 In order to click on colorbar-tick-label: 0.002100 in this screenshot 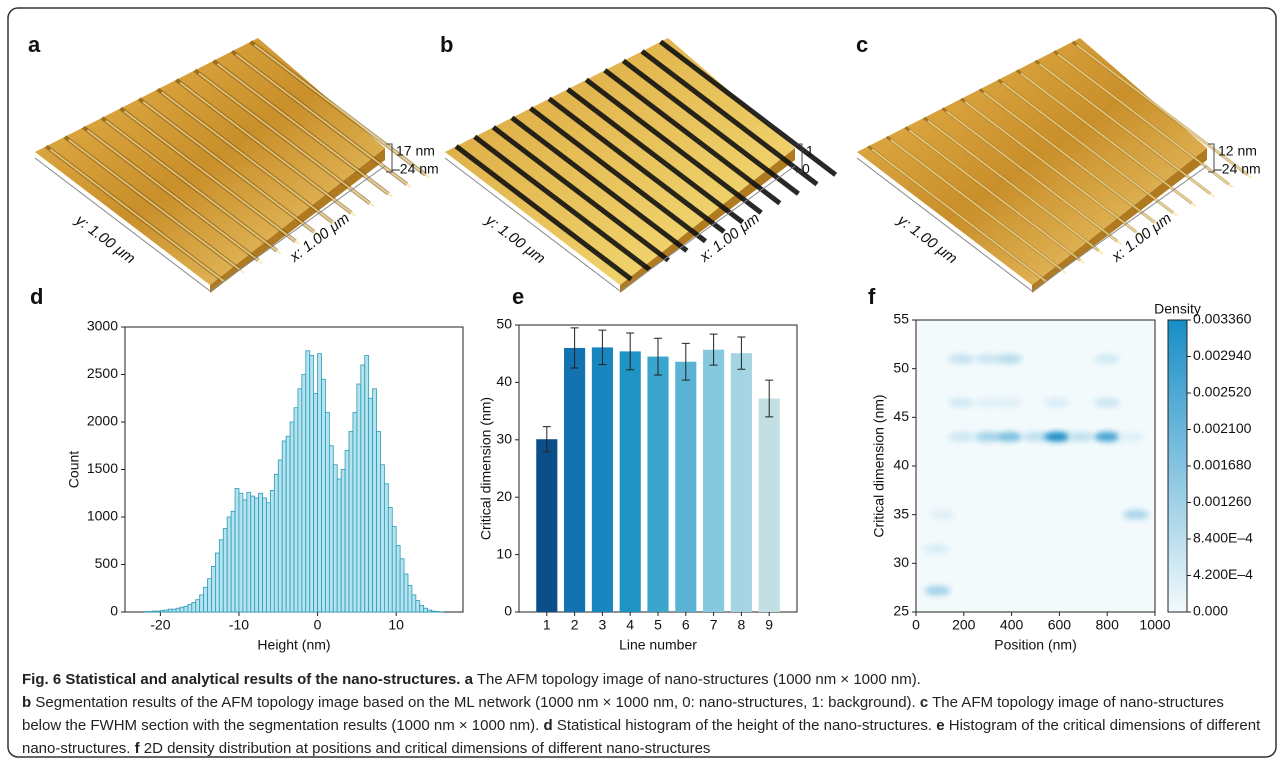, I will do `click(1222, 428)`.